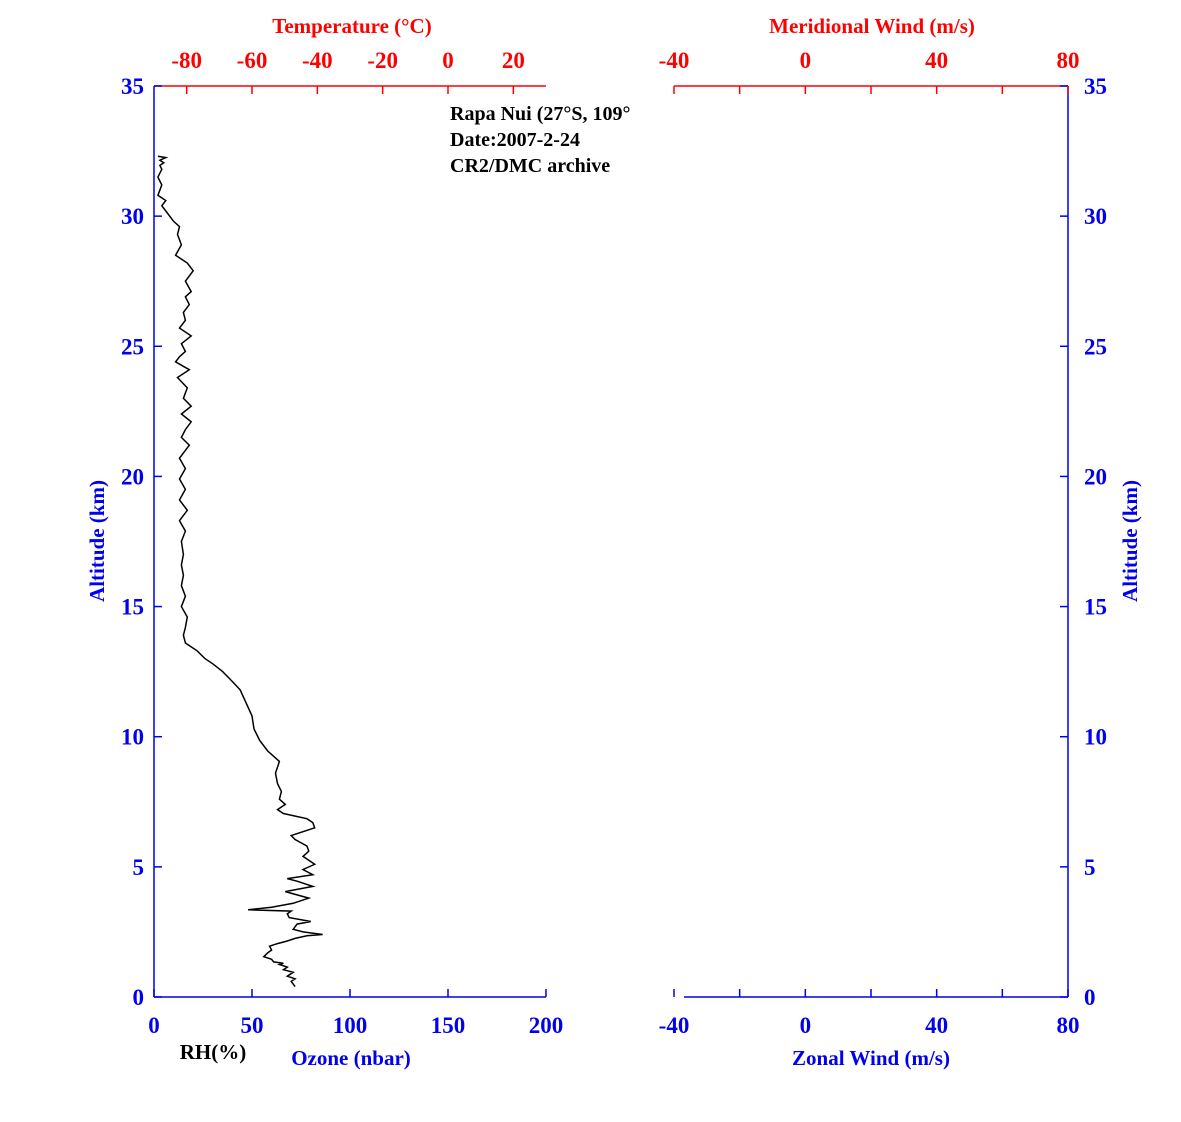  Describe the element at coordinates (213, 1052) in the screenshot. I see `rh-axis-title: RH(%)` at that location.